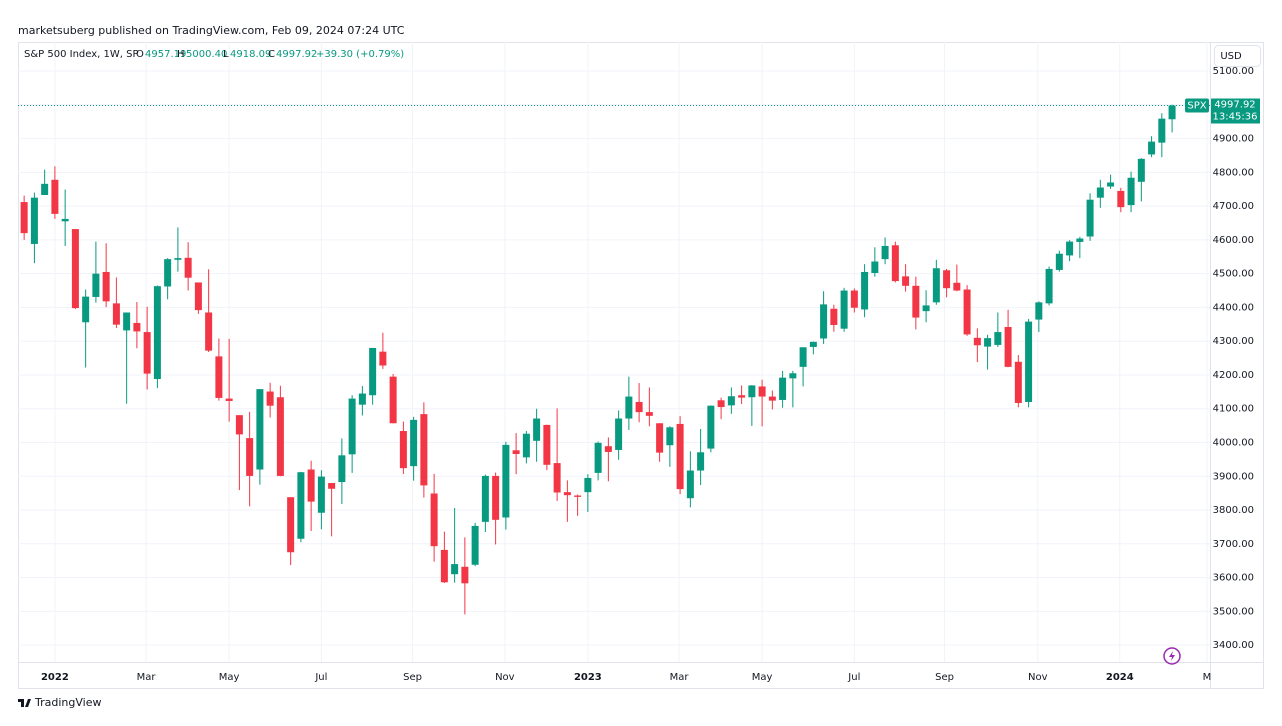  What do you see at coordinates (1233, 139) in the screenshot?
I see `y-tick-label: 4900.00` at bounding box center [1233, 139].